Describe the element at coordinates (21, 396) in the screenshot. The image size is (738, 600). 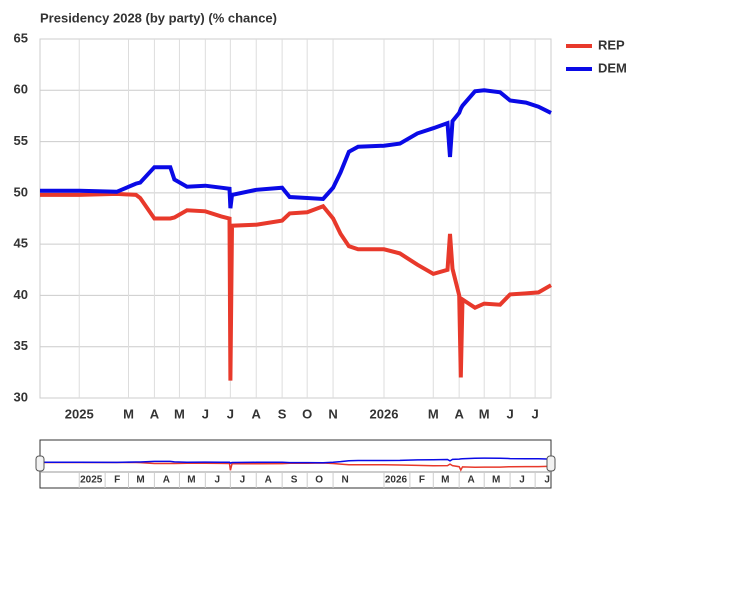
I see `y-tick-label: 30` at that location.